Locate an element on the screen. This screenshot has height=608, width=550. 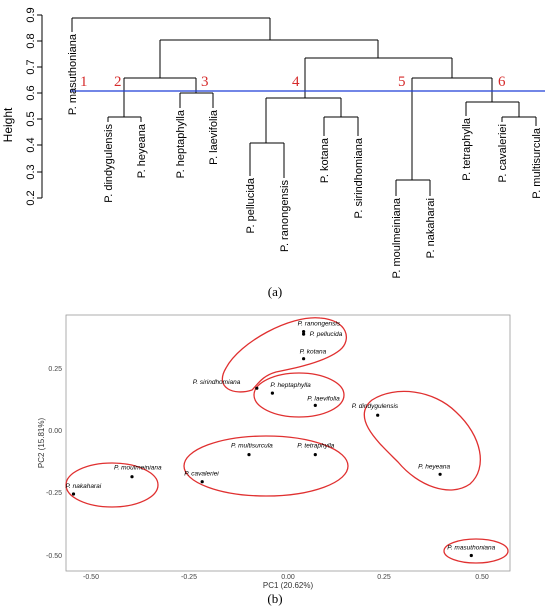
cluster-number: 2 is located at coordinates (118, 82).